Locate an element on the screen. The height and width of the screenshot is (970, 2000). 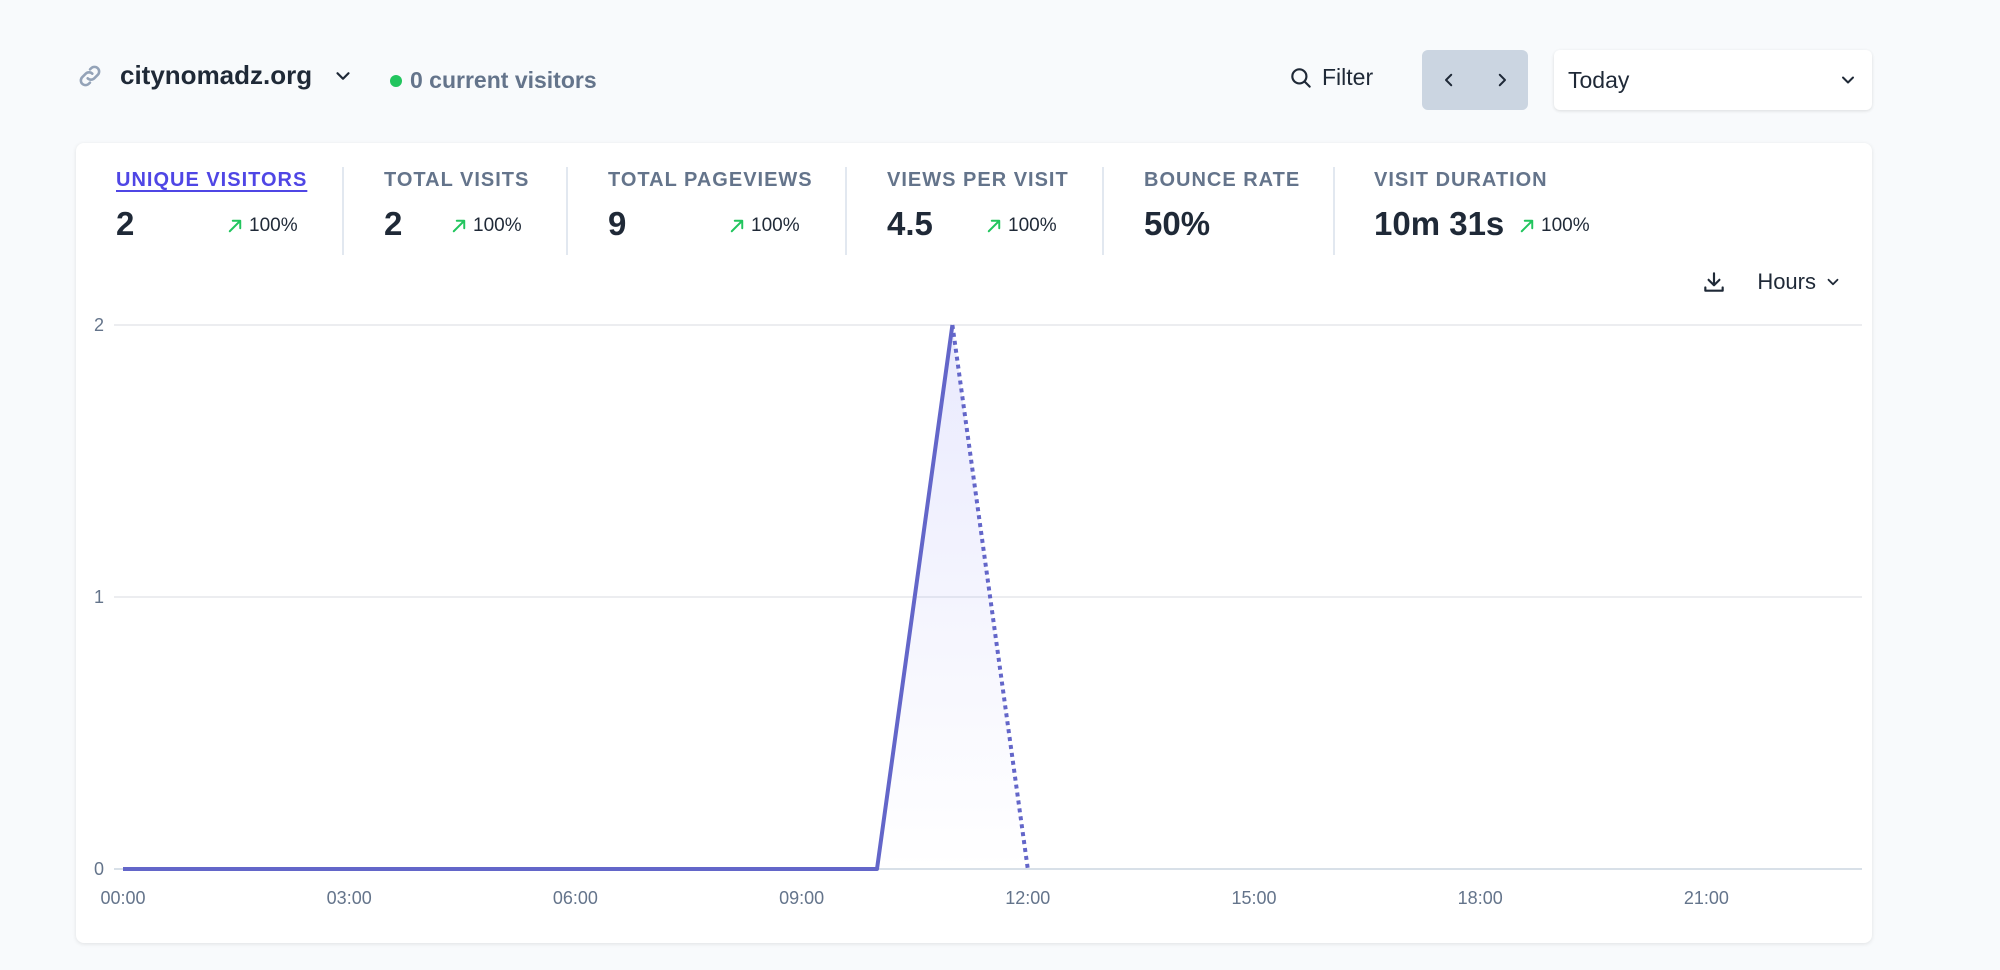
link-icon is located at coordinates (90, 75).